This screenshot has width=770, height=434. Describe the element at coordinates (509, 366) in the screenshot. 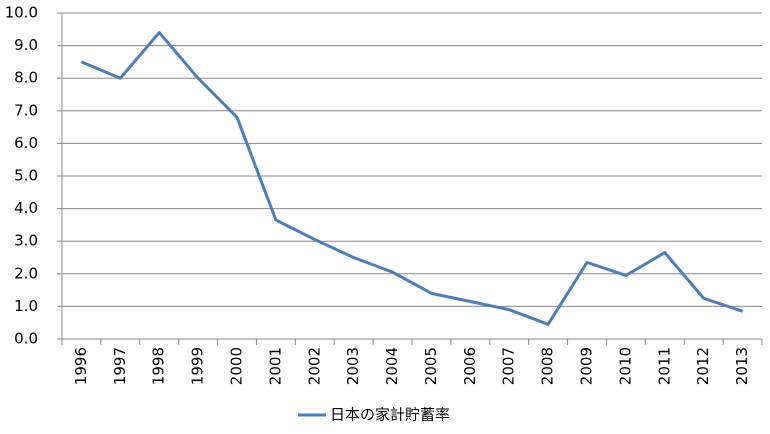

I see `x-tick-label: 2007` at that location.